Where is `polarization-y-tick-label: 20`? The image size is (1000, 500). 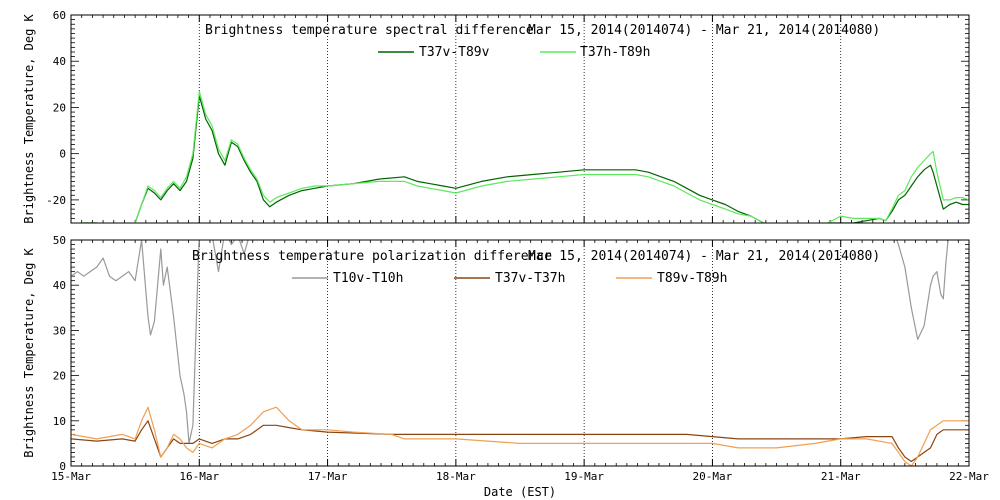 polarization-y-tick-label: 20 is located at coordinates (59, 376).